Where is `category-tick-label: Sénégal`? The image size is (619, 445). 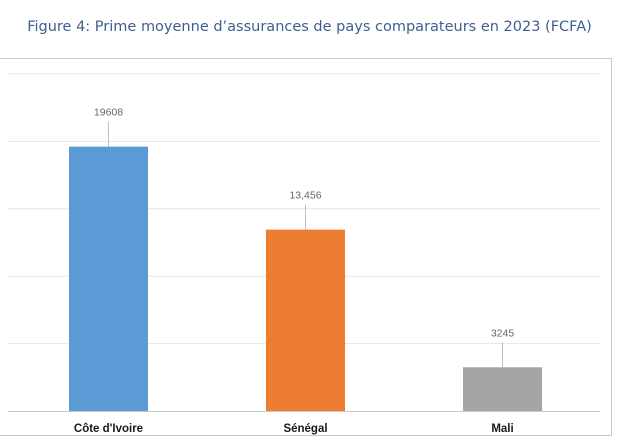
category-tick-label: Sénégal is located at coordinates (305, 429).